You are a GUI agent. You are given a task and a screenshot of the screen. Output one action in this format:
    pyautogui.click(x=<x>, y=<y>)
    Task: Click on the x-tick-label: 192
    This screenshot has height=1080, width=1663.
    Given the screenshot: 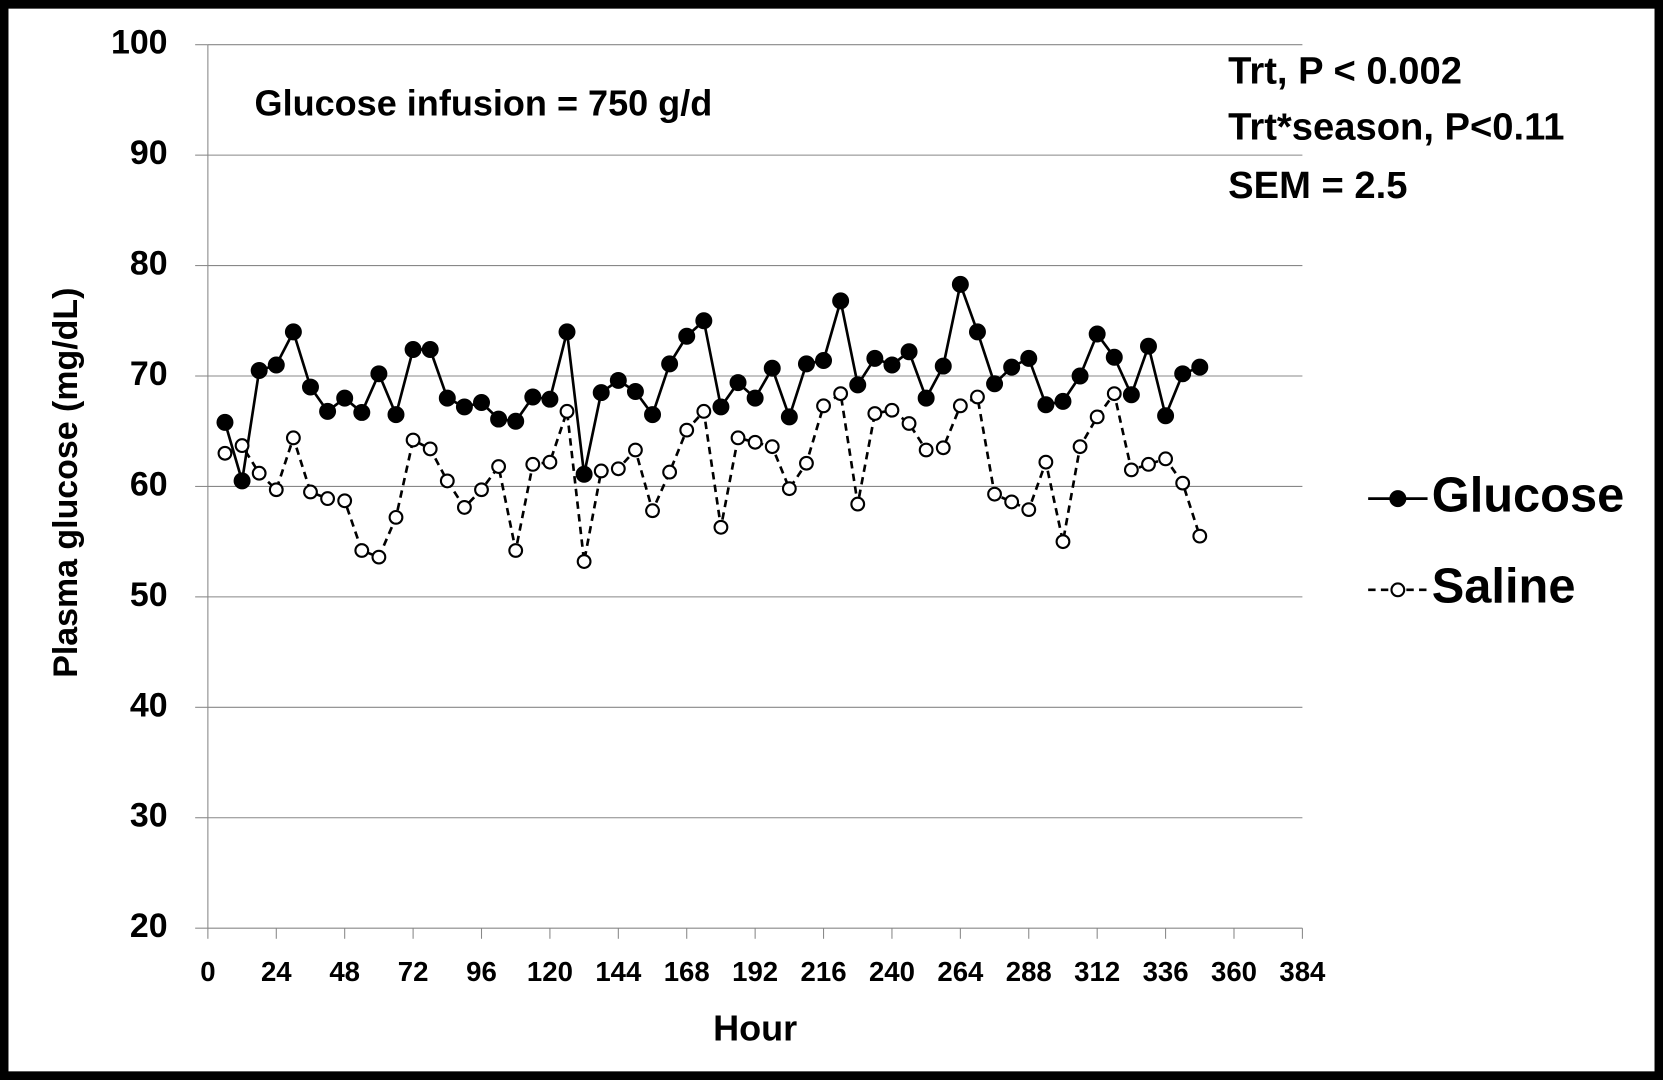 What is the action you would take?
    pyautogui.click(x=755, y=971)
    